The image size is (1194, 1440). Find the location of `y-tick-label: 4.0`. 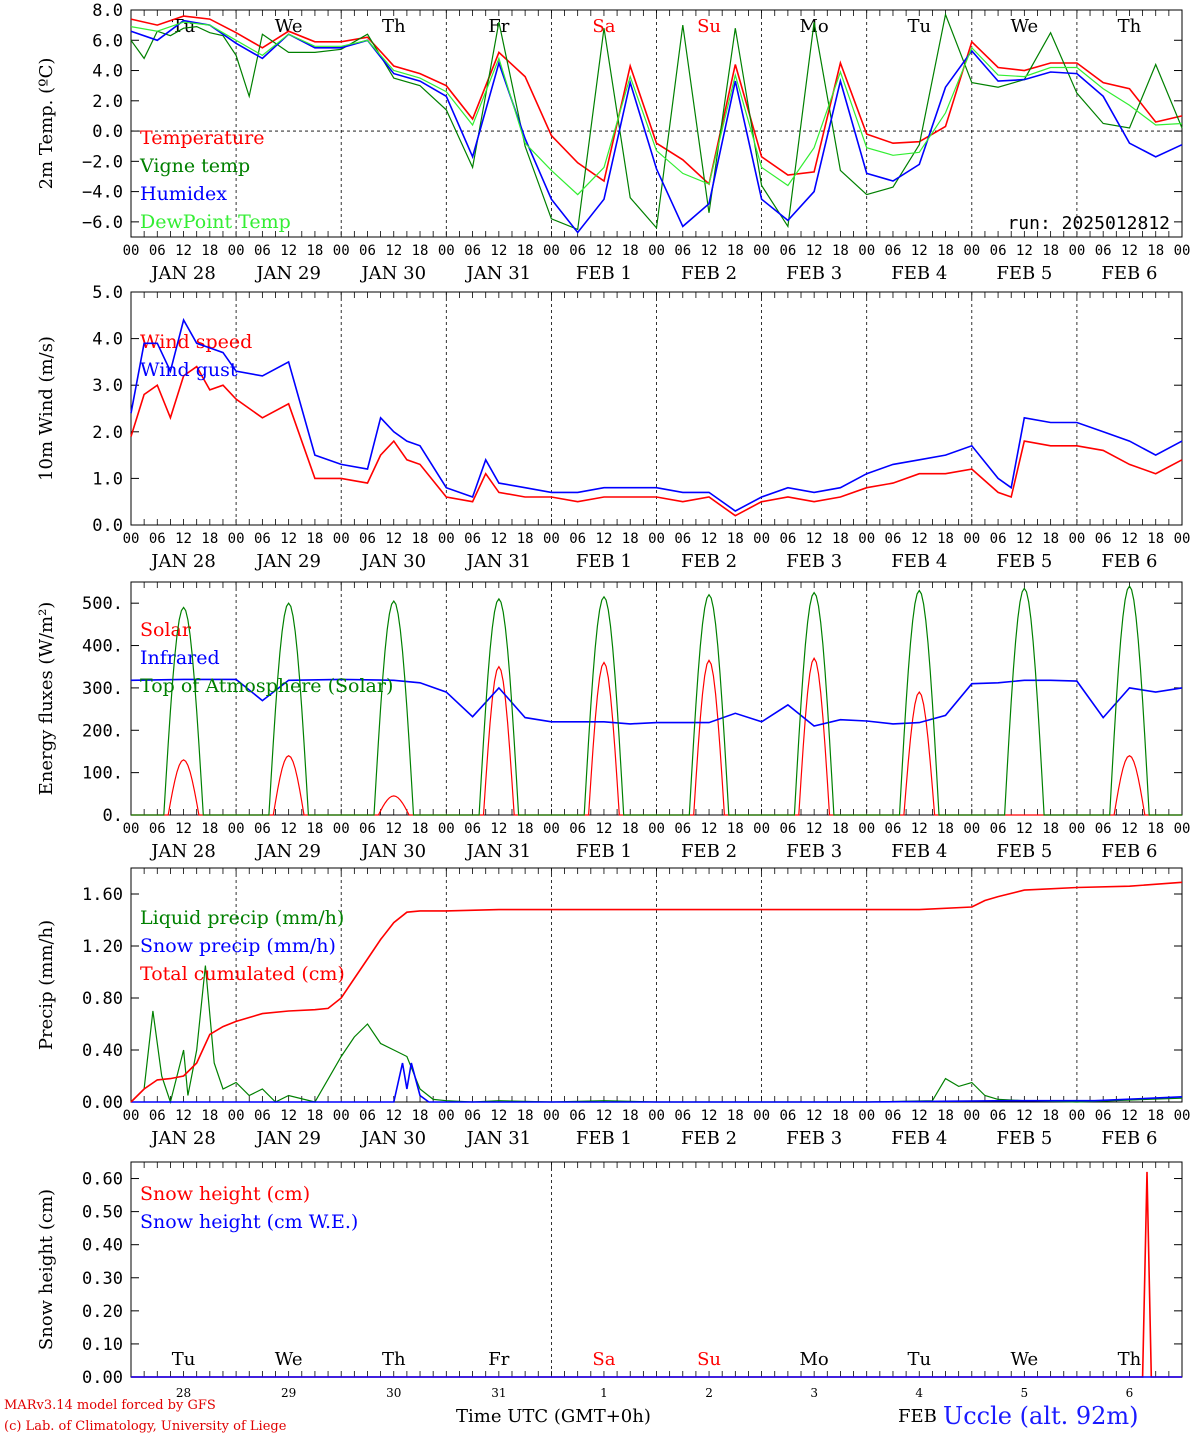

y-tick-label: 4.0 is located at coordinates (107, 340).